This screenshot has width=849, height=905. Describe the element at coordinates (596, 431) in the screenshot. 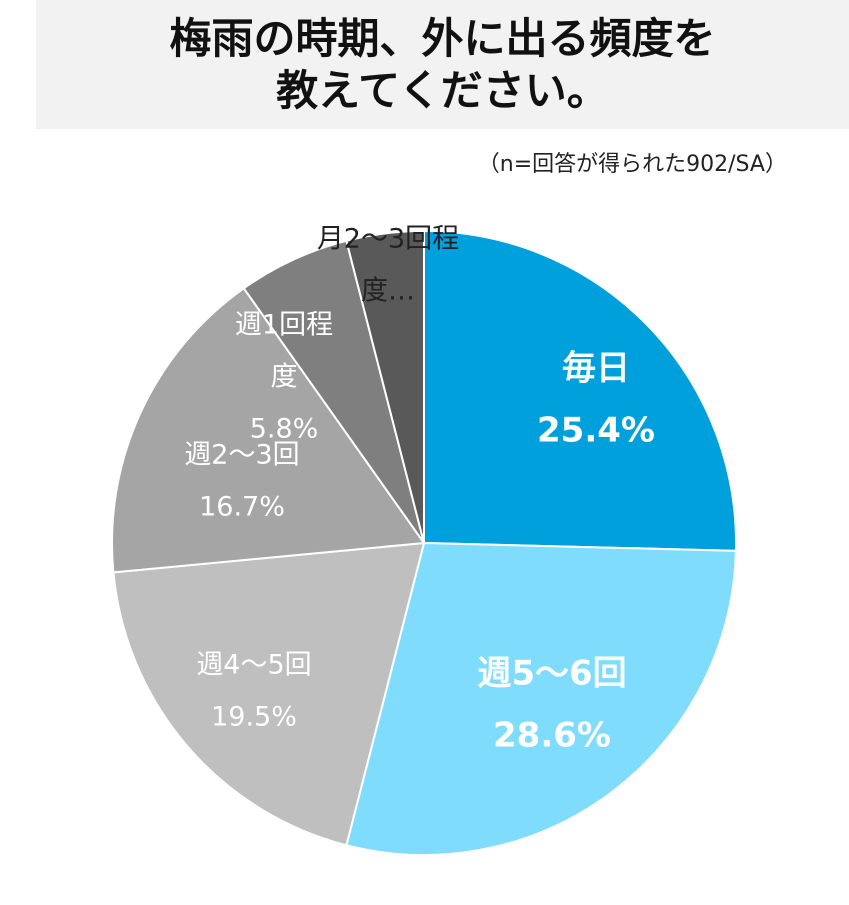

I see `slice-1-label-line-2: 25.4%` at that location.